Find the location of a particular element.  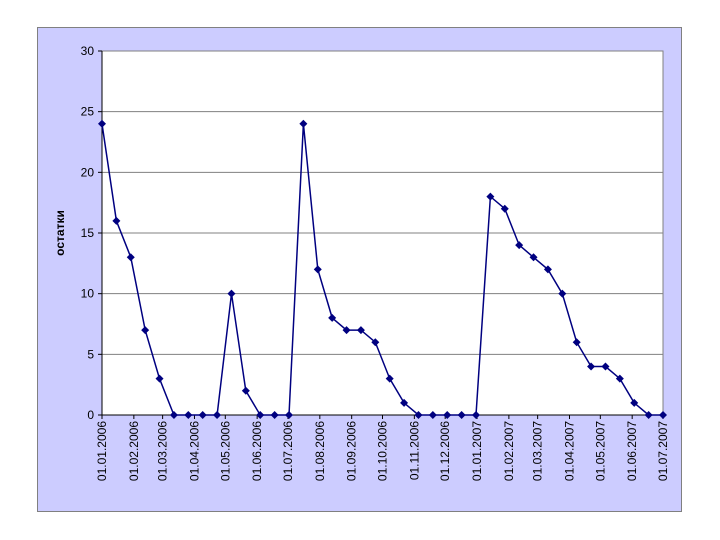

x-tick-label: 01.08.2006 is located at coordinates (320, 451).